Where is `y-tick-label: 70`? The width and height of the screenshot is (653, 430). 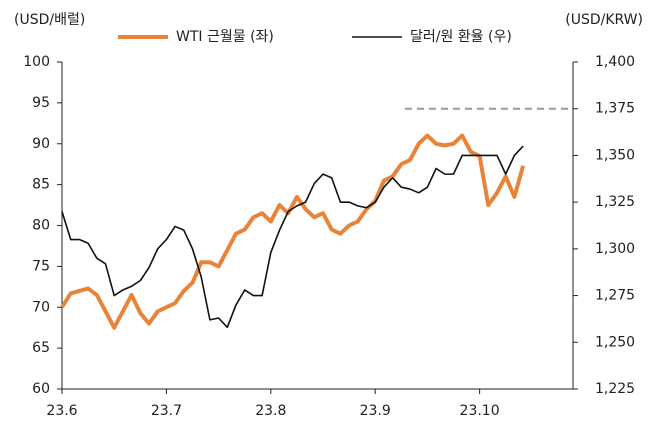 y-tick-label: 70 is located at coordinates (41, 307).